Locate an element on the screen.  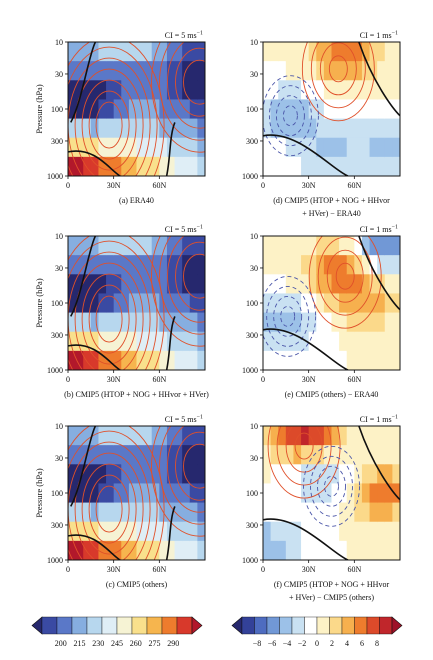
polar-contour is located at coordinates (182, 475).